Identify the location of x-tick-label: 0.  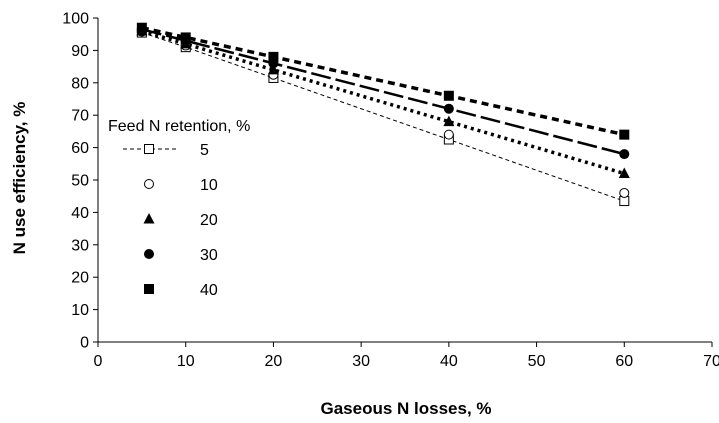
(98, 361).